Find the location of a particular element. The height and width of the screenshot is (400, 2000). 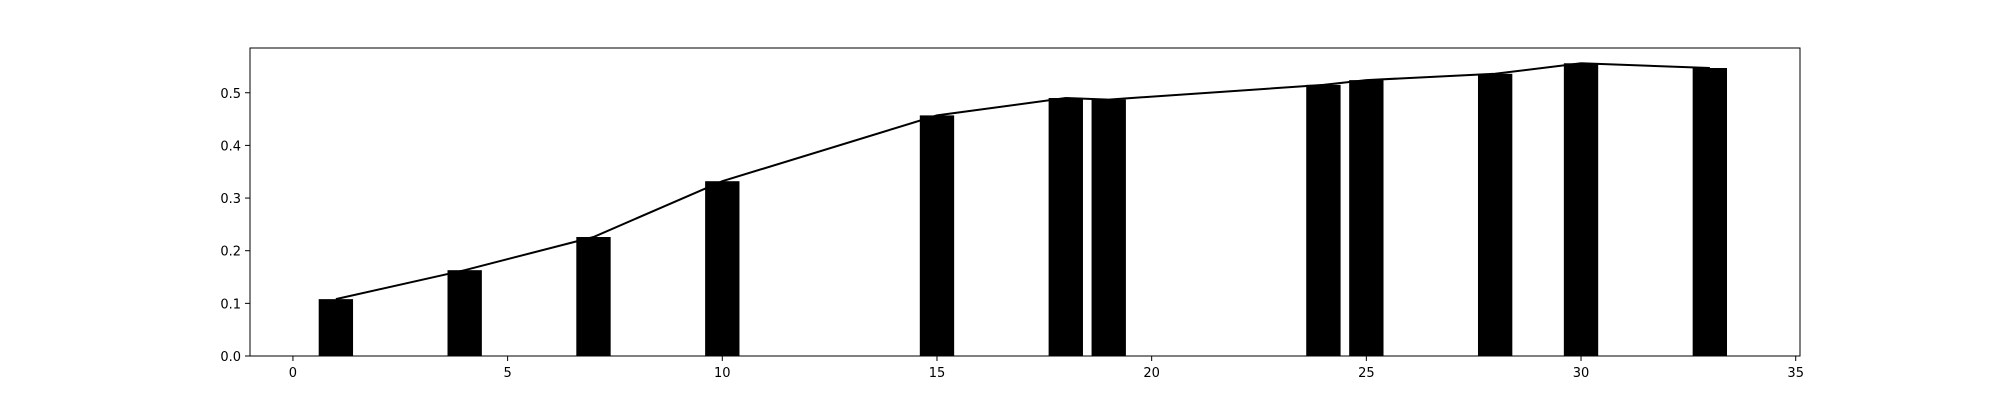

x-tick-label: 5 is located at coordinates (507, 373).